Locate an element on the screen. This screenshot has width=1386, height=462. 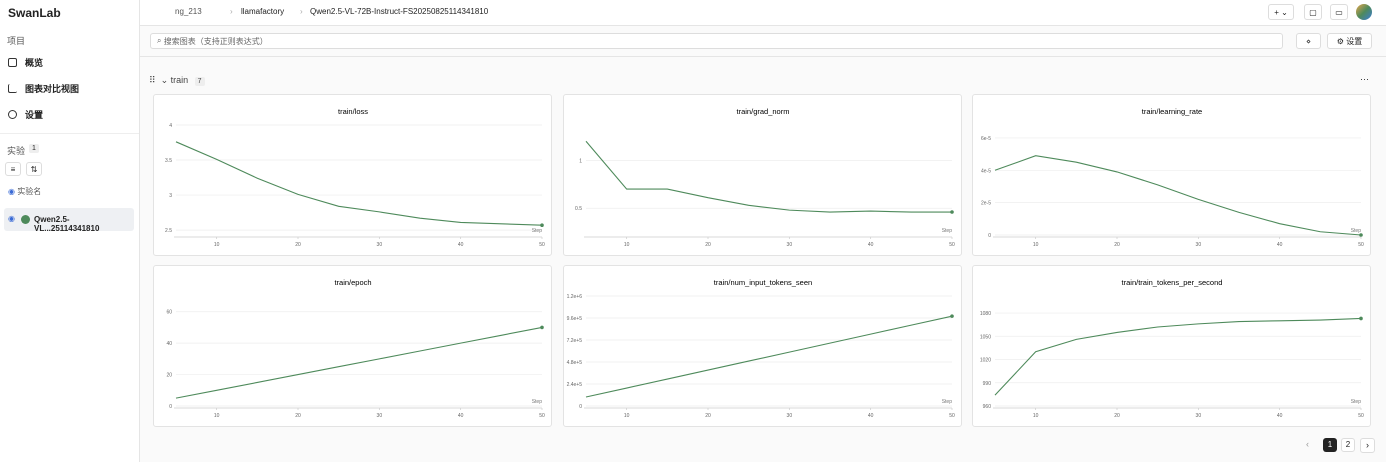
next-page: › is located at coordinates (1367, 445).